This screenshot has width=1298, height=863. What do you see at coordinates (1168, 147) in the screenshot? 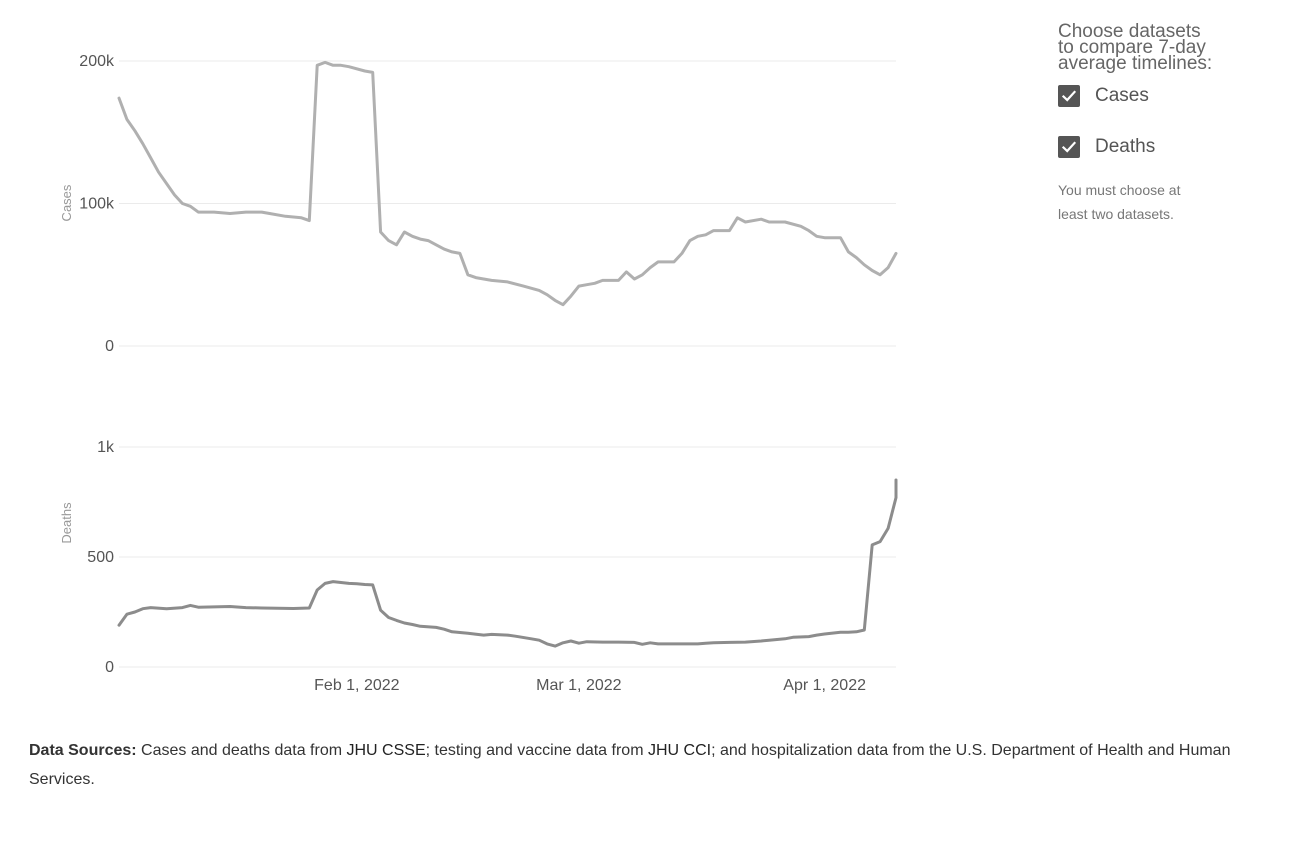
I see `deaths-checkbox-option: Deaths` at bounding box center [1168, 147].